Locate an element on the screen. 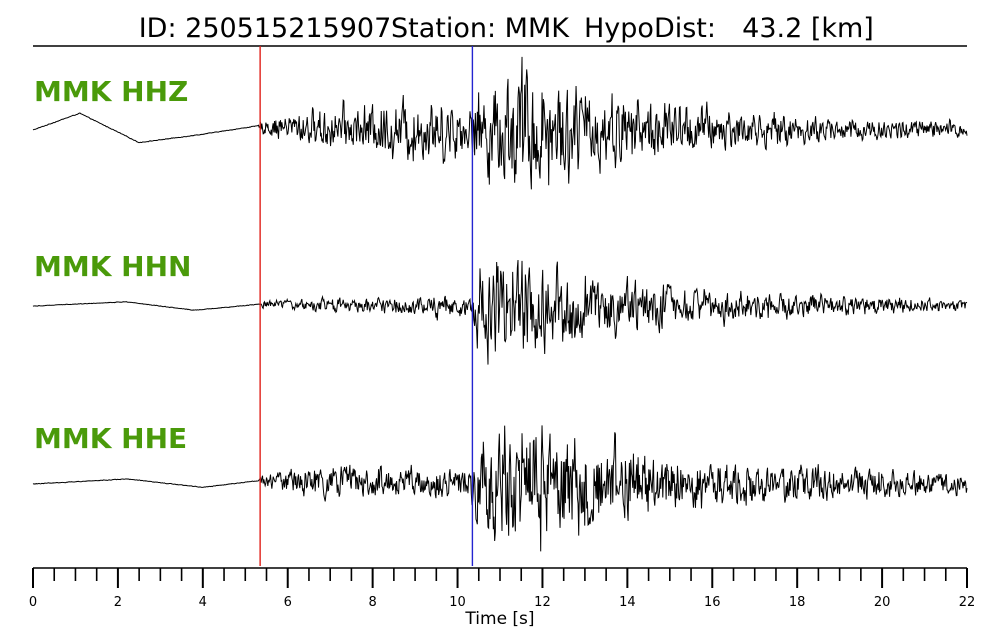 The height and width of the screenshot is (640, 1000). trace-labels: MMK HHZ MMK HHN MMK HHE is located at coordinates (112, 265).